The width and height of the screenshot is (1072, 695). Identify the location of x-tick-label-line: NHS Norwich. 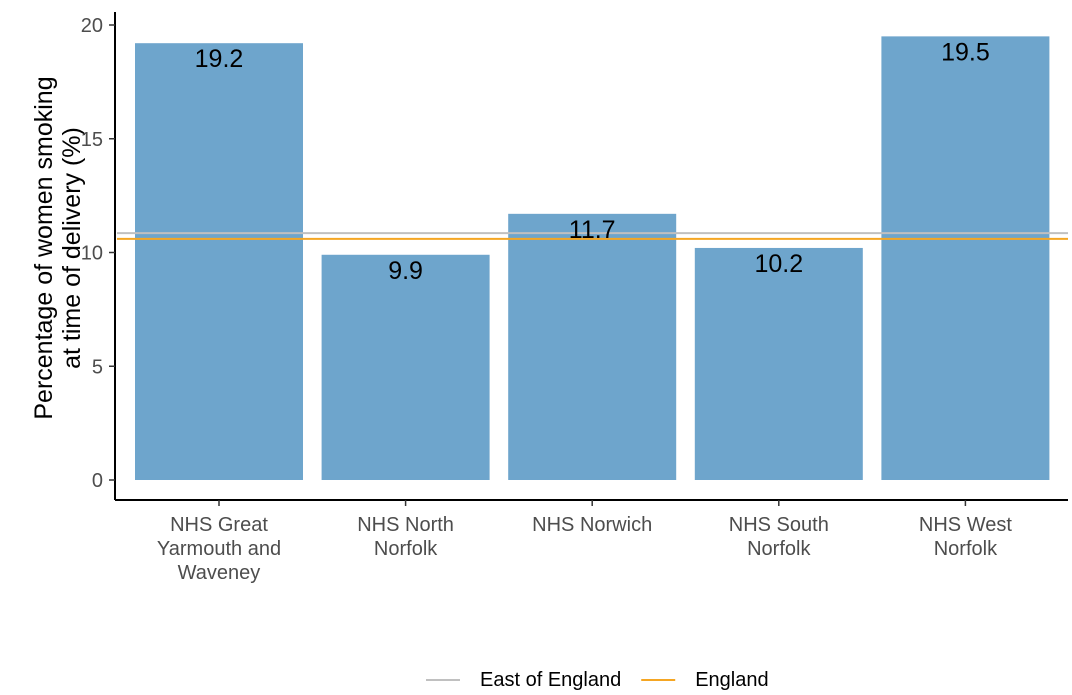
(592, 525).